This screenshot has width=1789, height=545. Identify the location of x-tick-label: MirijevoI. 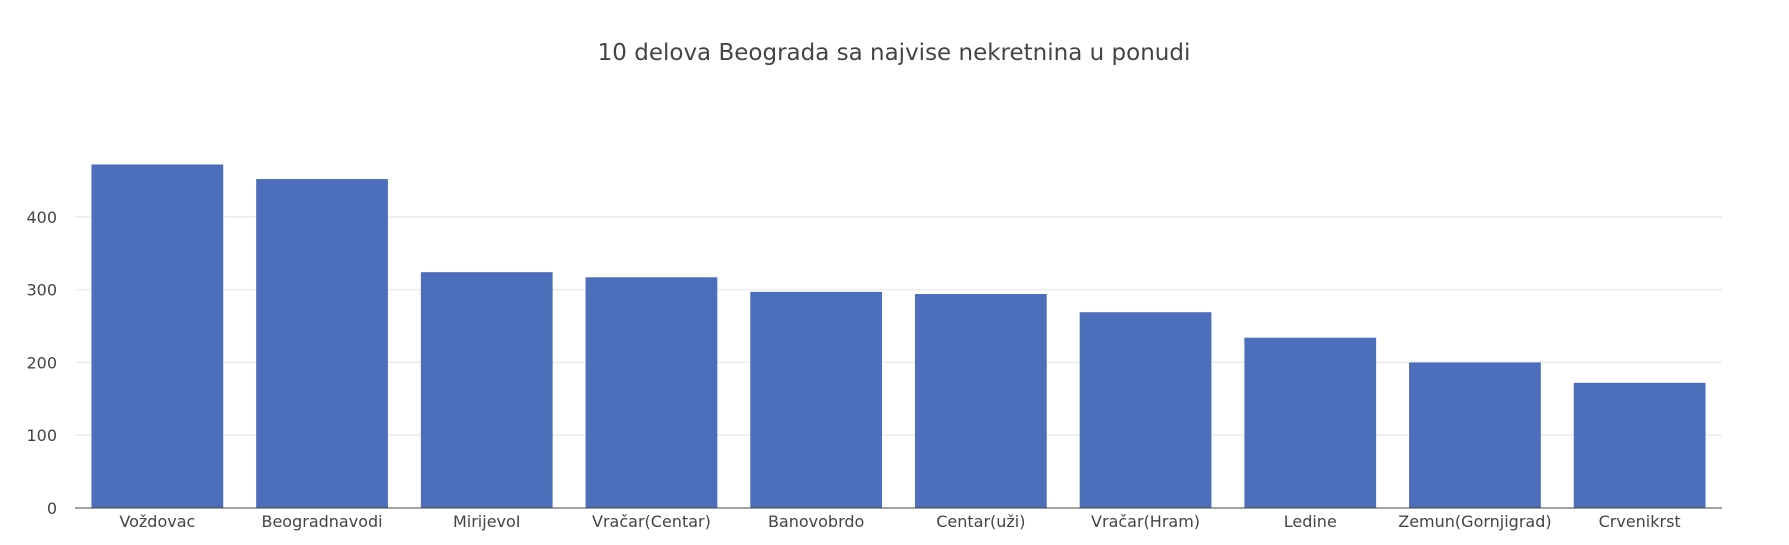
(487, 521).